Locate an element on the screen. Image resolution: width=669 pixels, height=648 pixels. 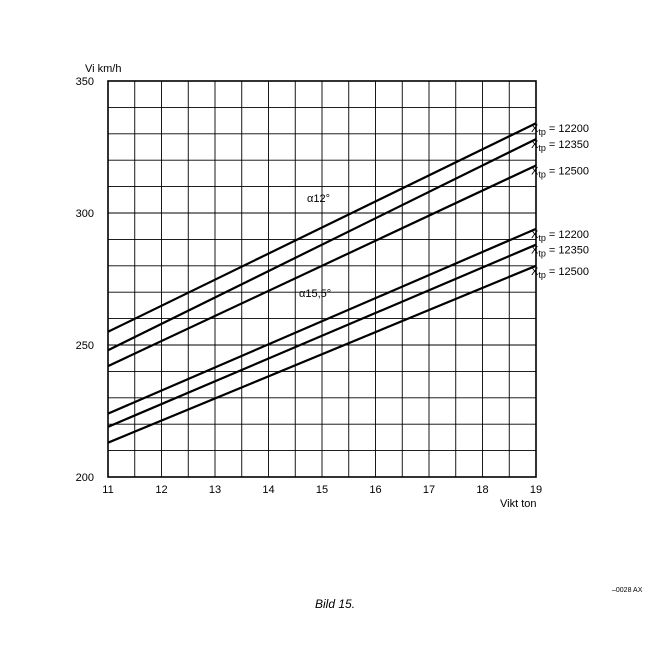
x-tick-label: 13 is located at coordinates (215, 490).